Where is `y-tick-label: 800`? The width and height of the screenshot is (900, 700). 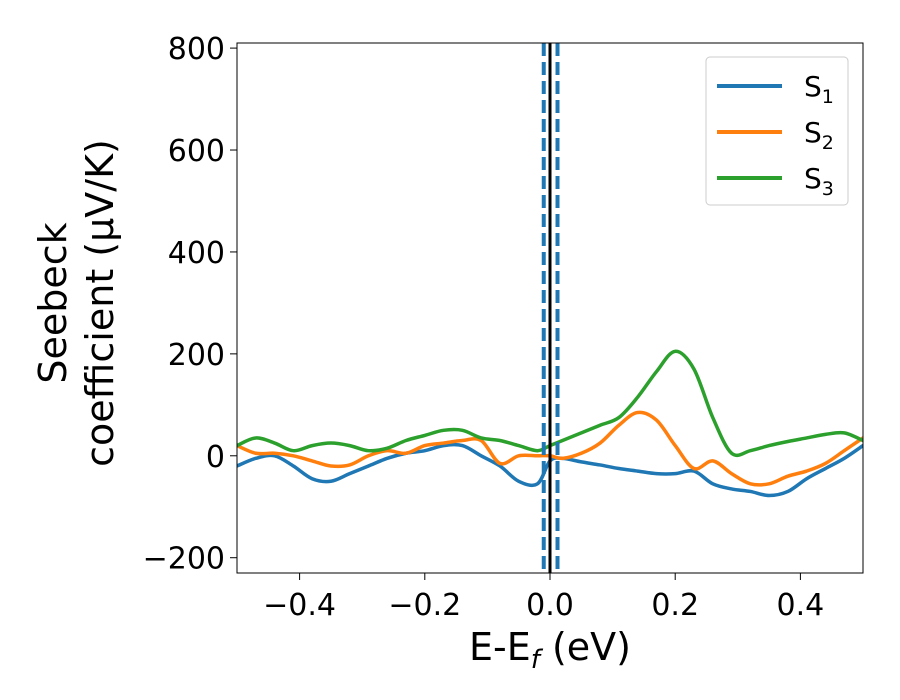 y-tick-label: 800 is located at coordinates (196, 49).